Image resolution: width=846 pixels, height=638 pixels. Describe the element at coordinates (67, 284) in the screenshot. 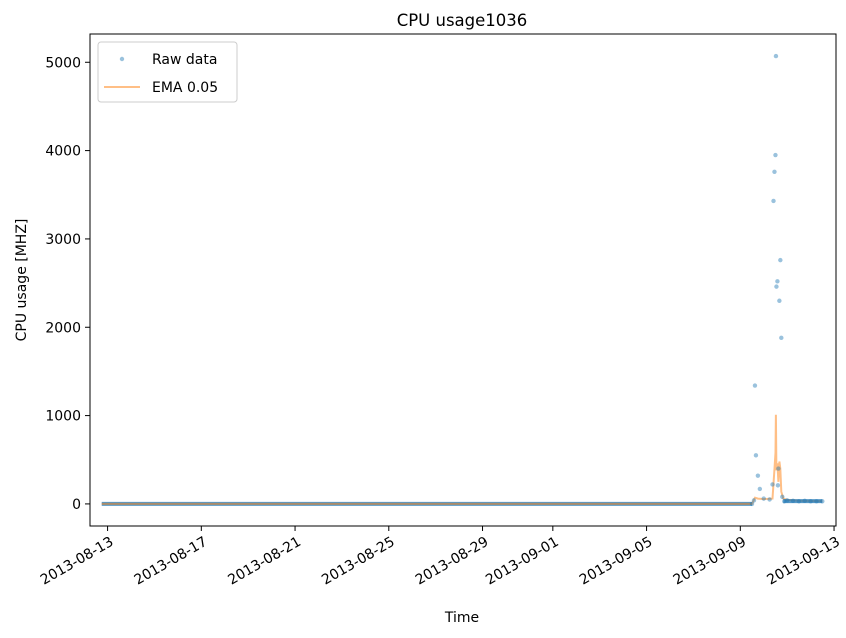

I see `y-axis: 0 1000 2000 3000 4000 5000` at that location.